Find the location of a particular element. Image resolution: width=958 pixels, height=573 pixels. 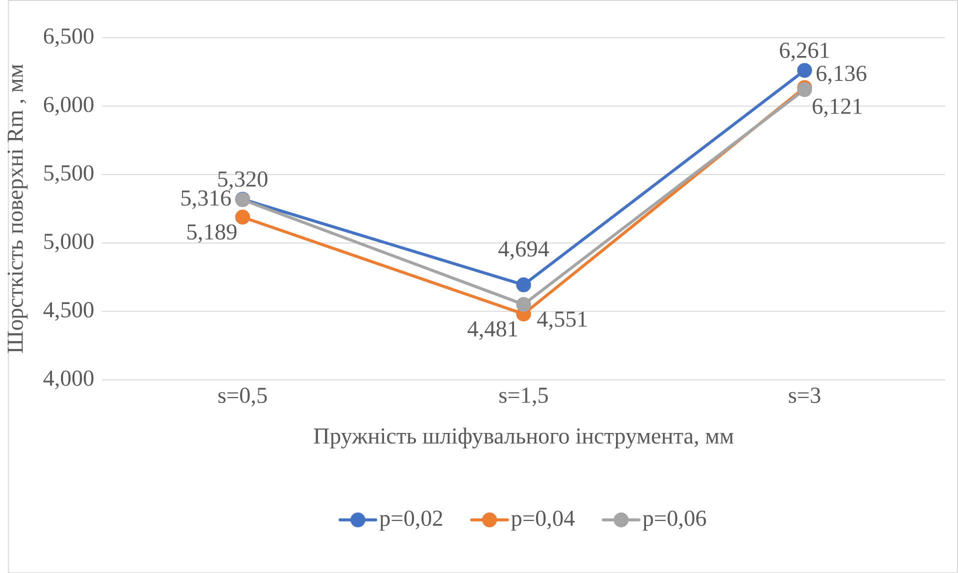

y-tick-label: 4,500 is located at coordinates (68, 311).